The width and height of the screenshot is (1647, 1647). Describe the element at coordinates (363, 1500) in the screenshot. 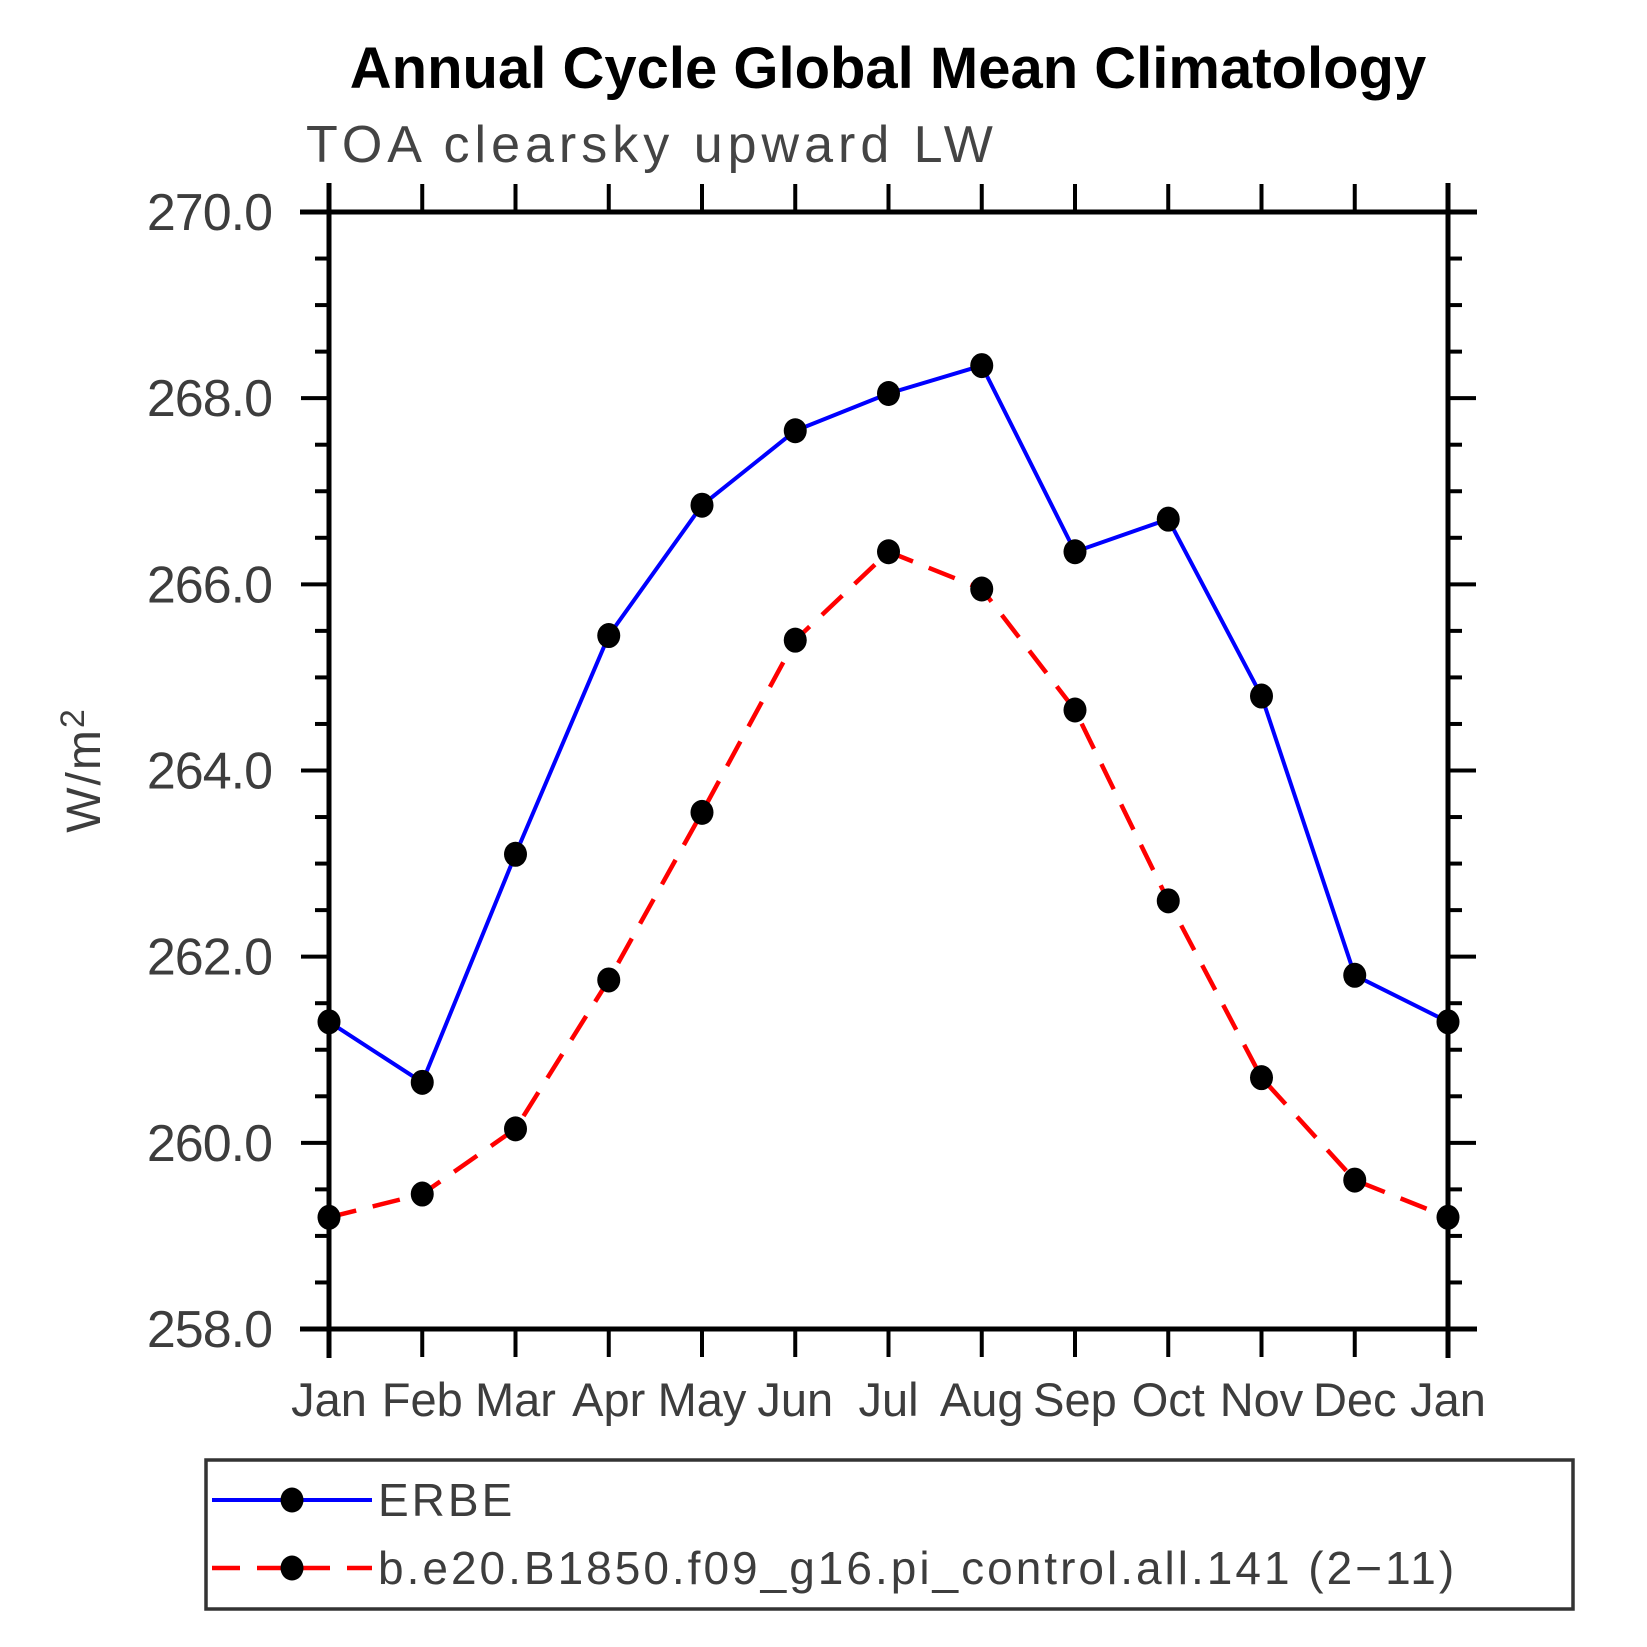

I see `legend-entry: ERBE` at that location.